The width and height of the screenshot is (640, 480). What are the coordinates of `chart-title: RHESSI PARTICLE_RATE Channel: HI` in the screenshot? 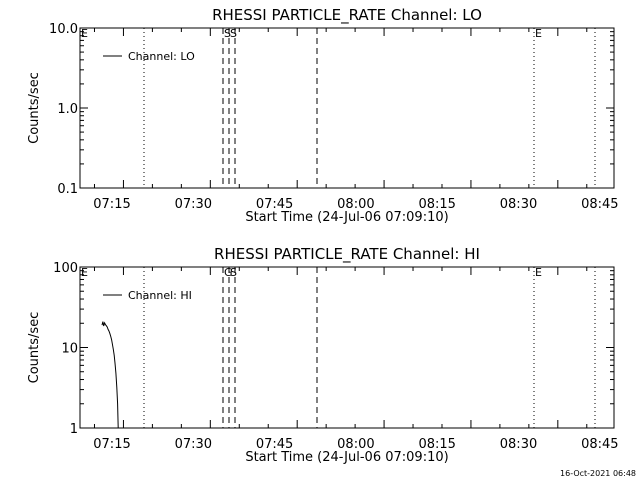 It's located at (347, 254).